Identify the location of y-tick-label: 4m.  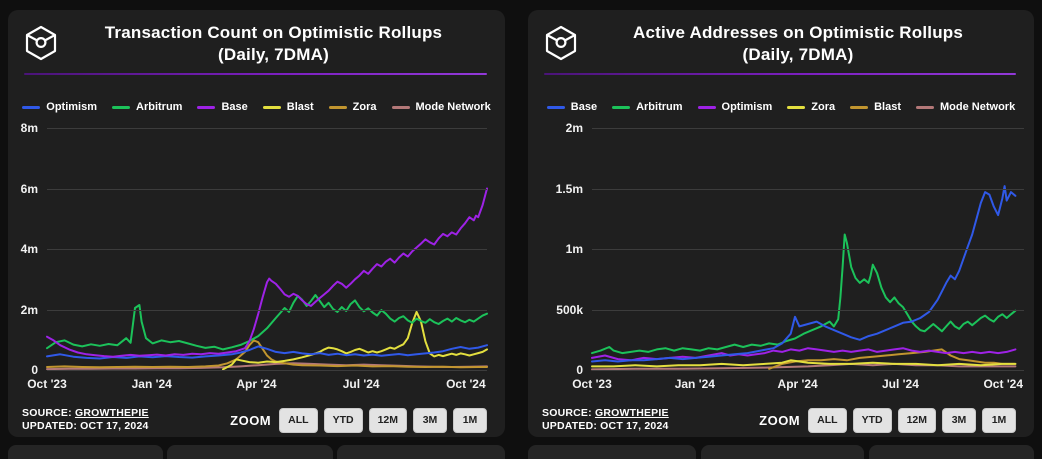
(29, 249).